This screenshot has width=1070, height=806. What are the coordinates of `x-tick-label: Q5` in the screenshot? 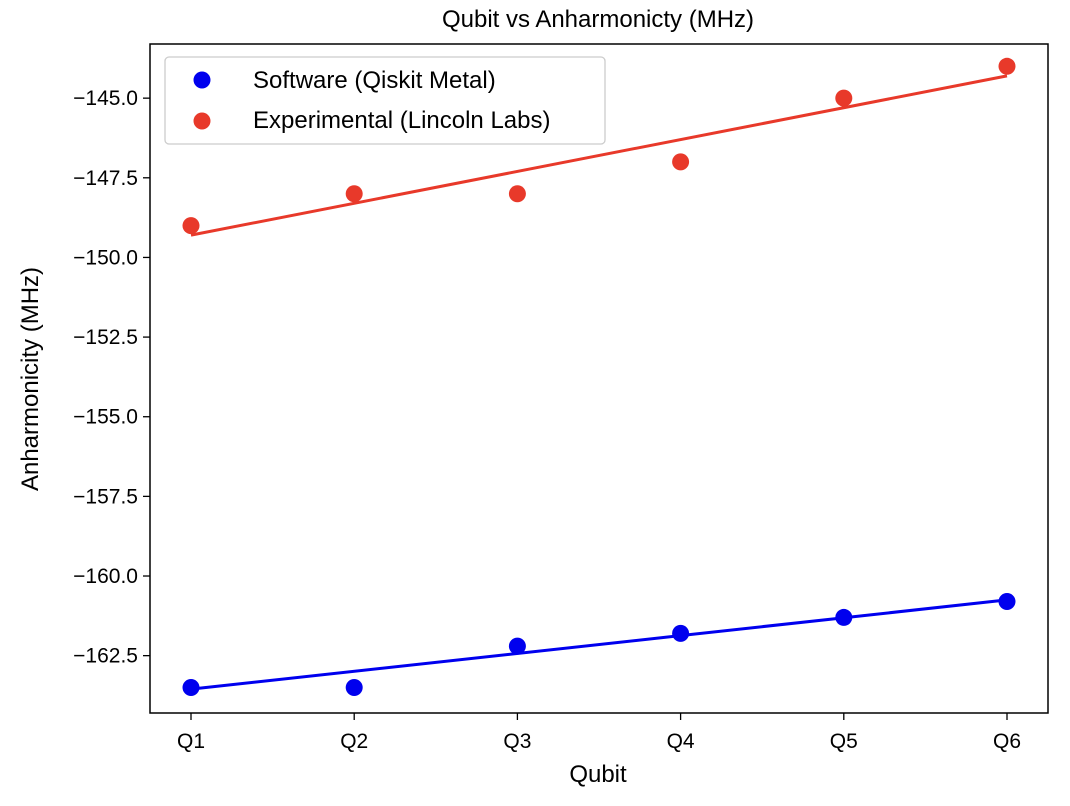 It's located at (844, 741).